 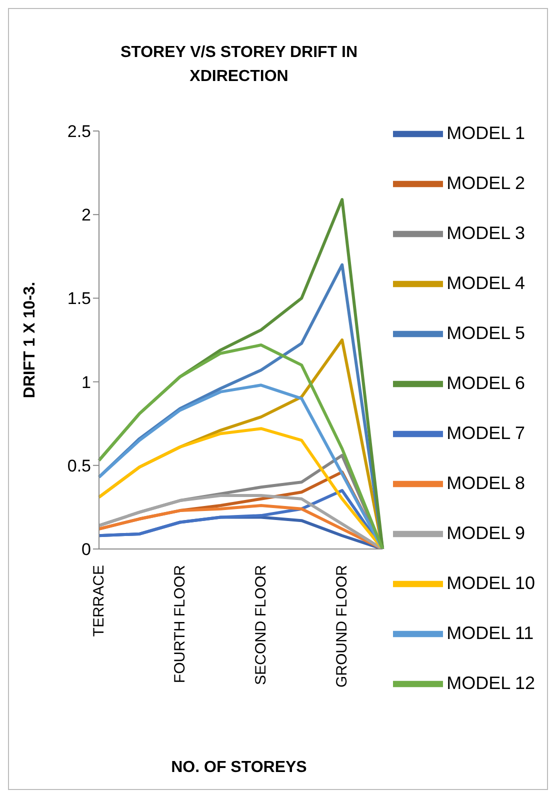 What do you see at coordinates (485, 432) in the screenshot?
I see `legend-label: MODEL 7` at bounding box center [485, 432].